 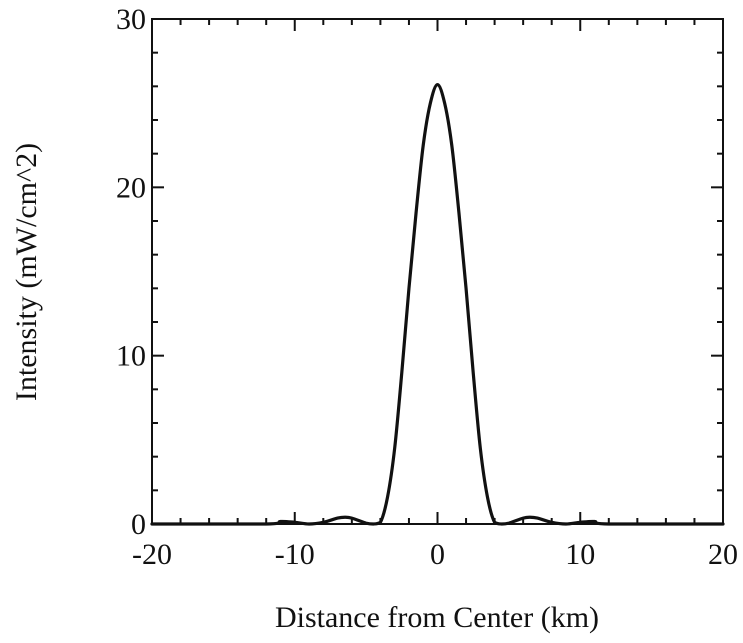 What do you see at coordinates (580, 554) in the screenshot?
I see `x-tick-label: 10` at bounding box center [580, 554].